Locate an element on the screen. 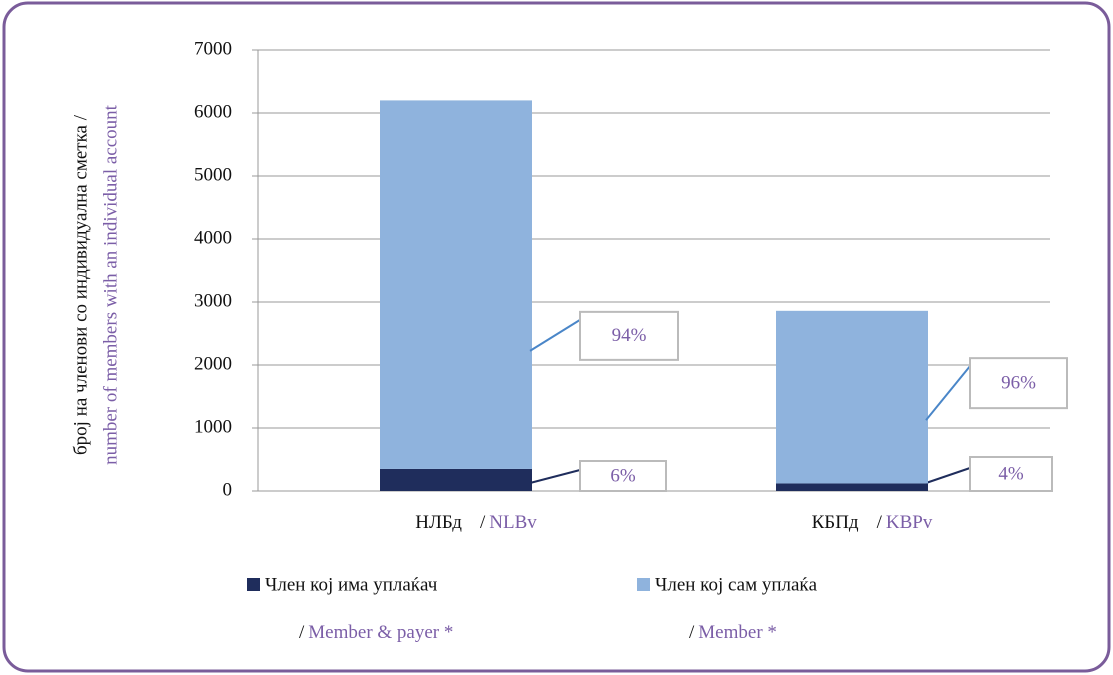  share-label: 94% is located at coordinates (629, 335).